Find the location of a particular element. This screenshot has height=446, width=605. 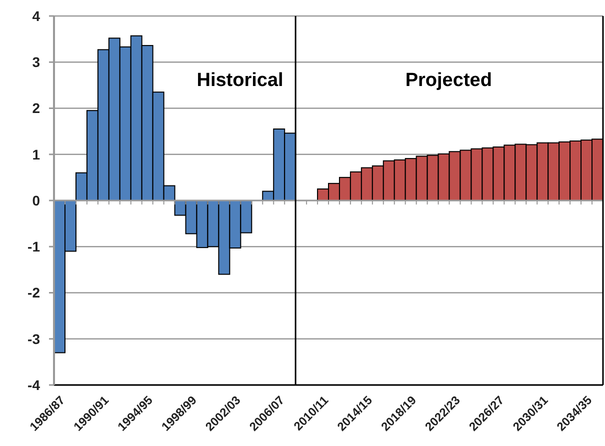

y-tick-label: 4 is located at coordinates (36, 16).